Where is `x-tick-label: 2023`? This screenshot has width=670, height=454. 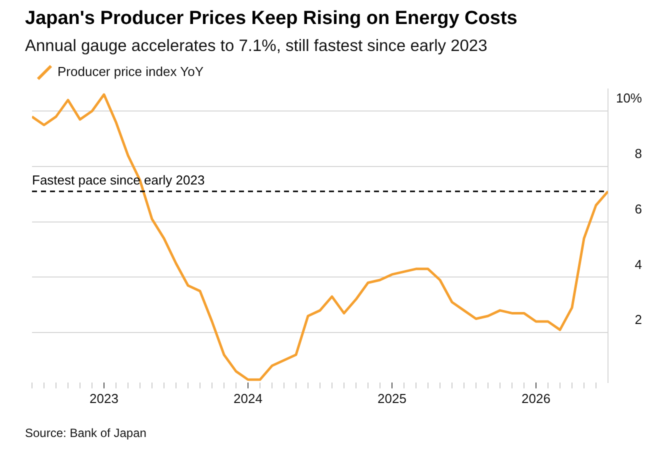
x-tick-label: 2023 is located at coordinates (104, 398).